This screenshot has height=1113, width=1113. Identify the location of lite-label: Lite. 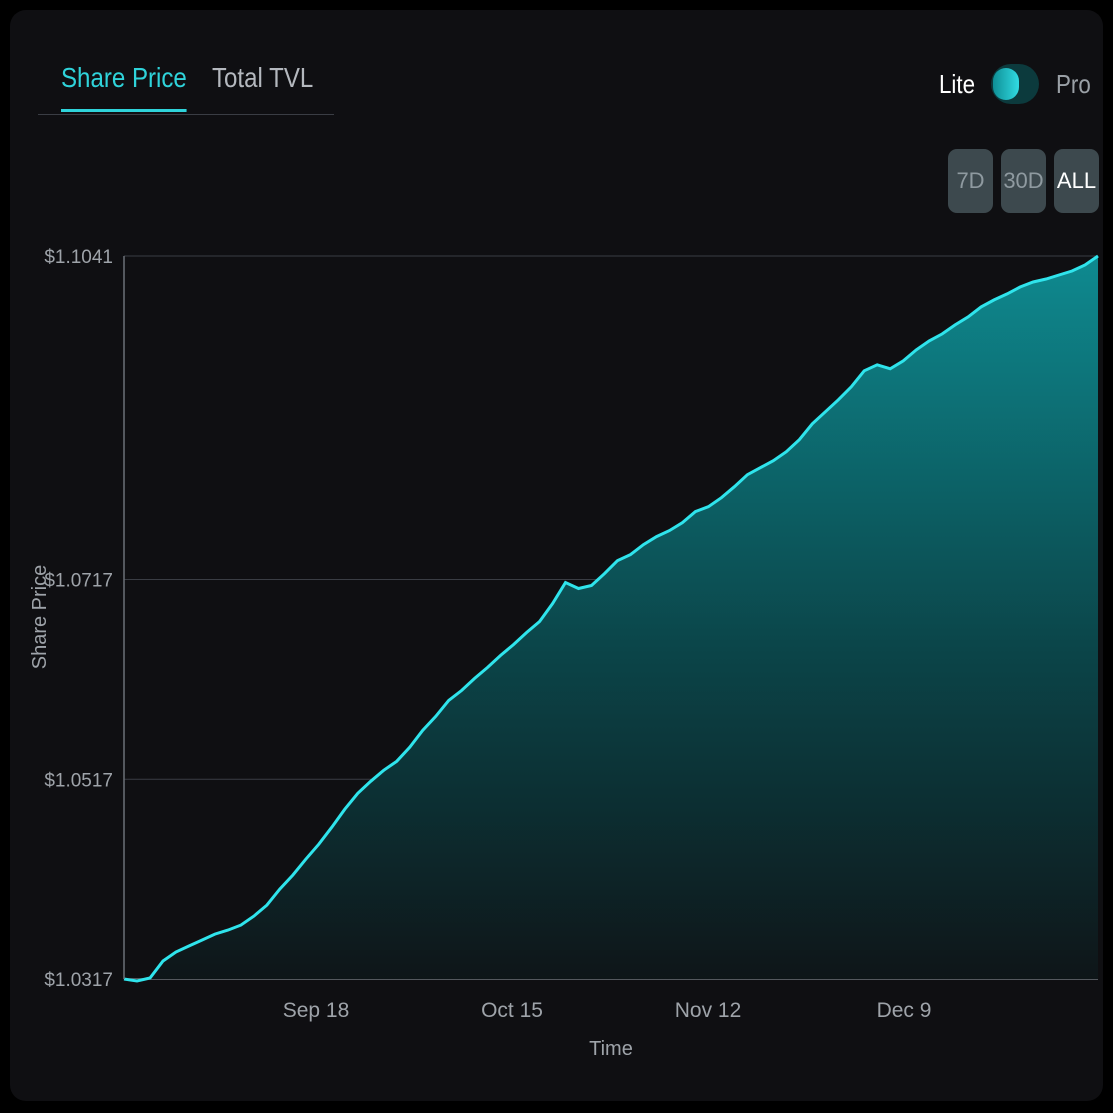
(957, 84).